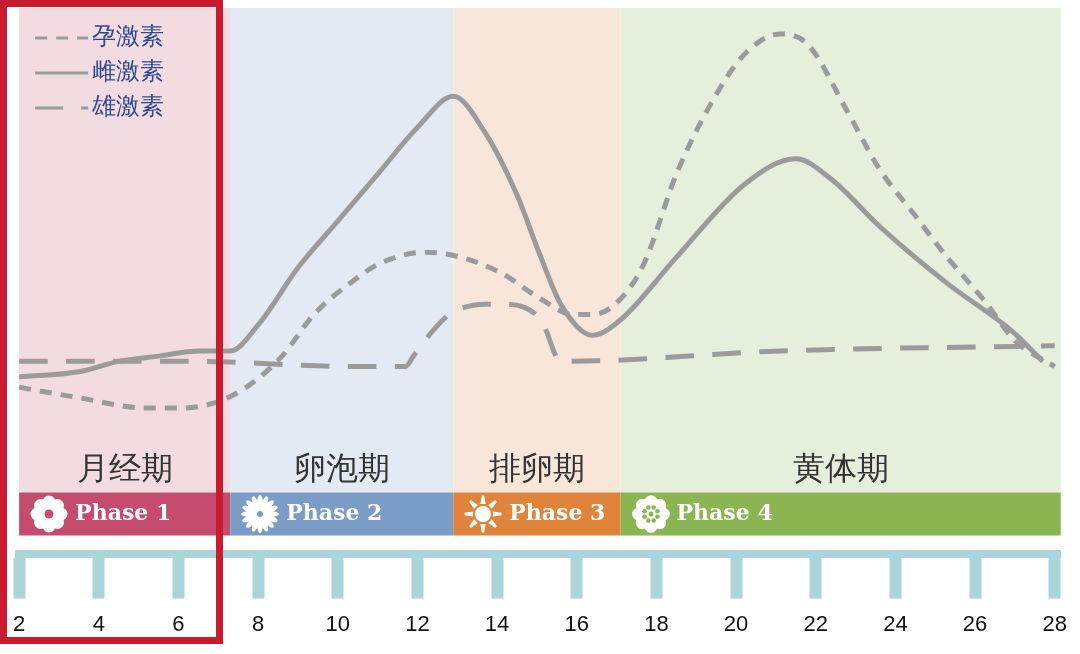  What do you see at coordinates (258, 623) in the screenshot?
I see `x-tick-label: 8` at bounding box center [258, 623].